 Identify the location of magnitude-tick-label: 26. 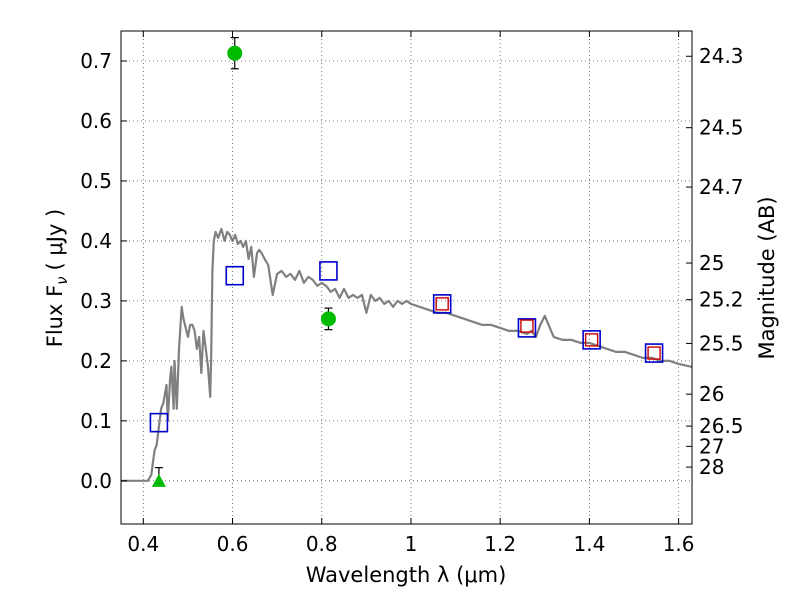
(711, 394).